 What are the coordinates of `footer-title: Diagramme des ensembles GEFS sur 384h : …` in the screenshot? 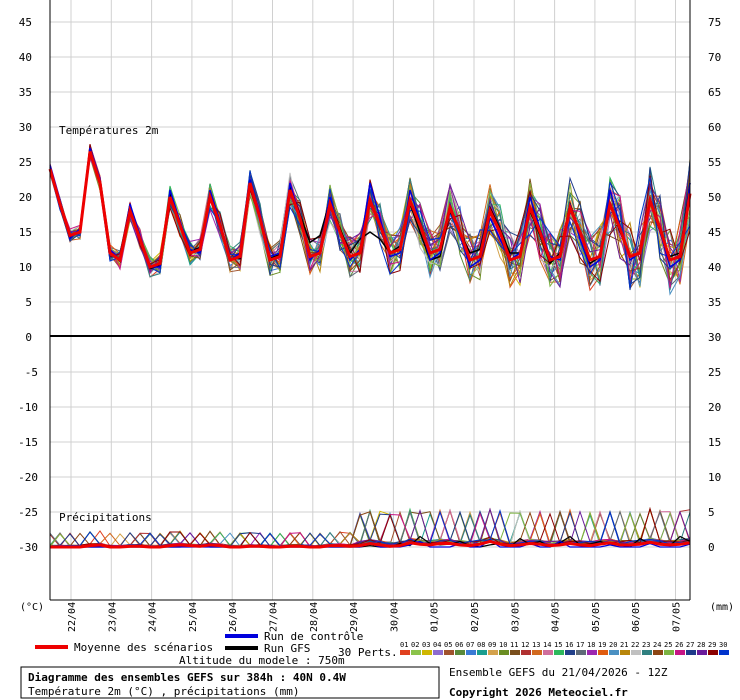 It's located at (187, 677).